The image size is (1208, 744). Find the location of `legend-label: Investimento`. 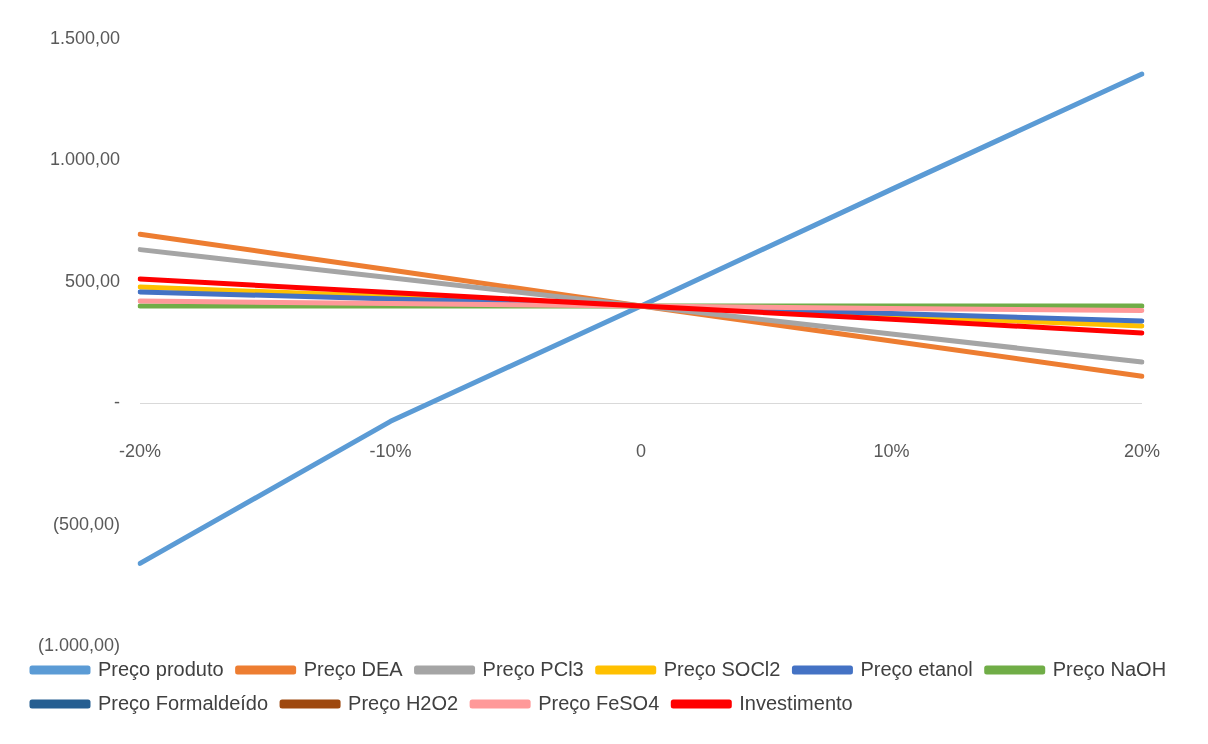

legend-label: Investimento is located at coordinates (796, 702).